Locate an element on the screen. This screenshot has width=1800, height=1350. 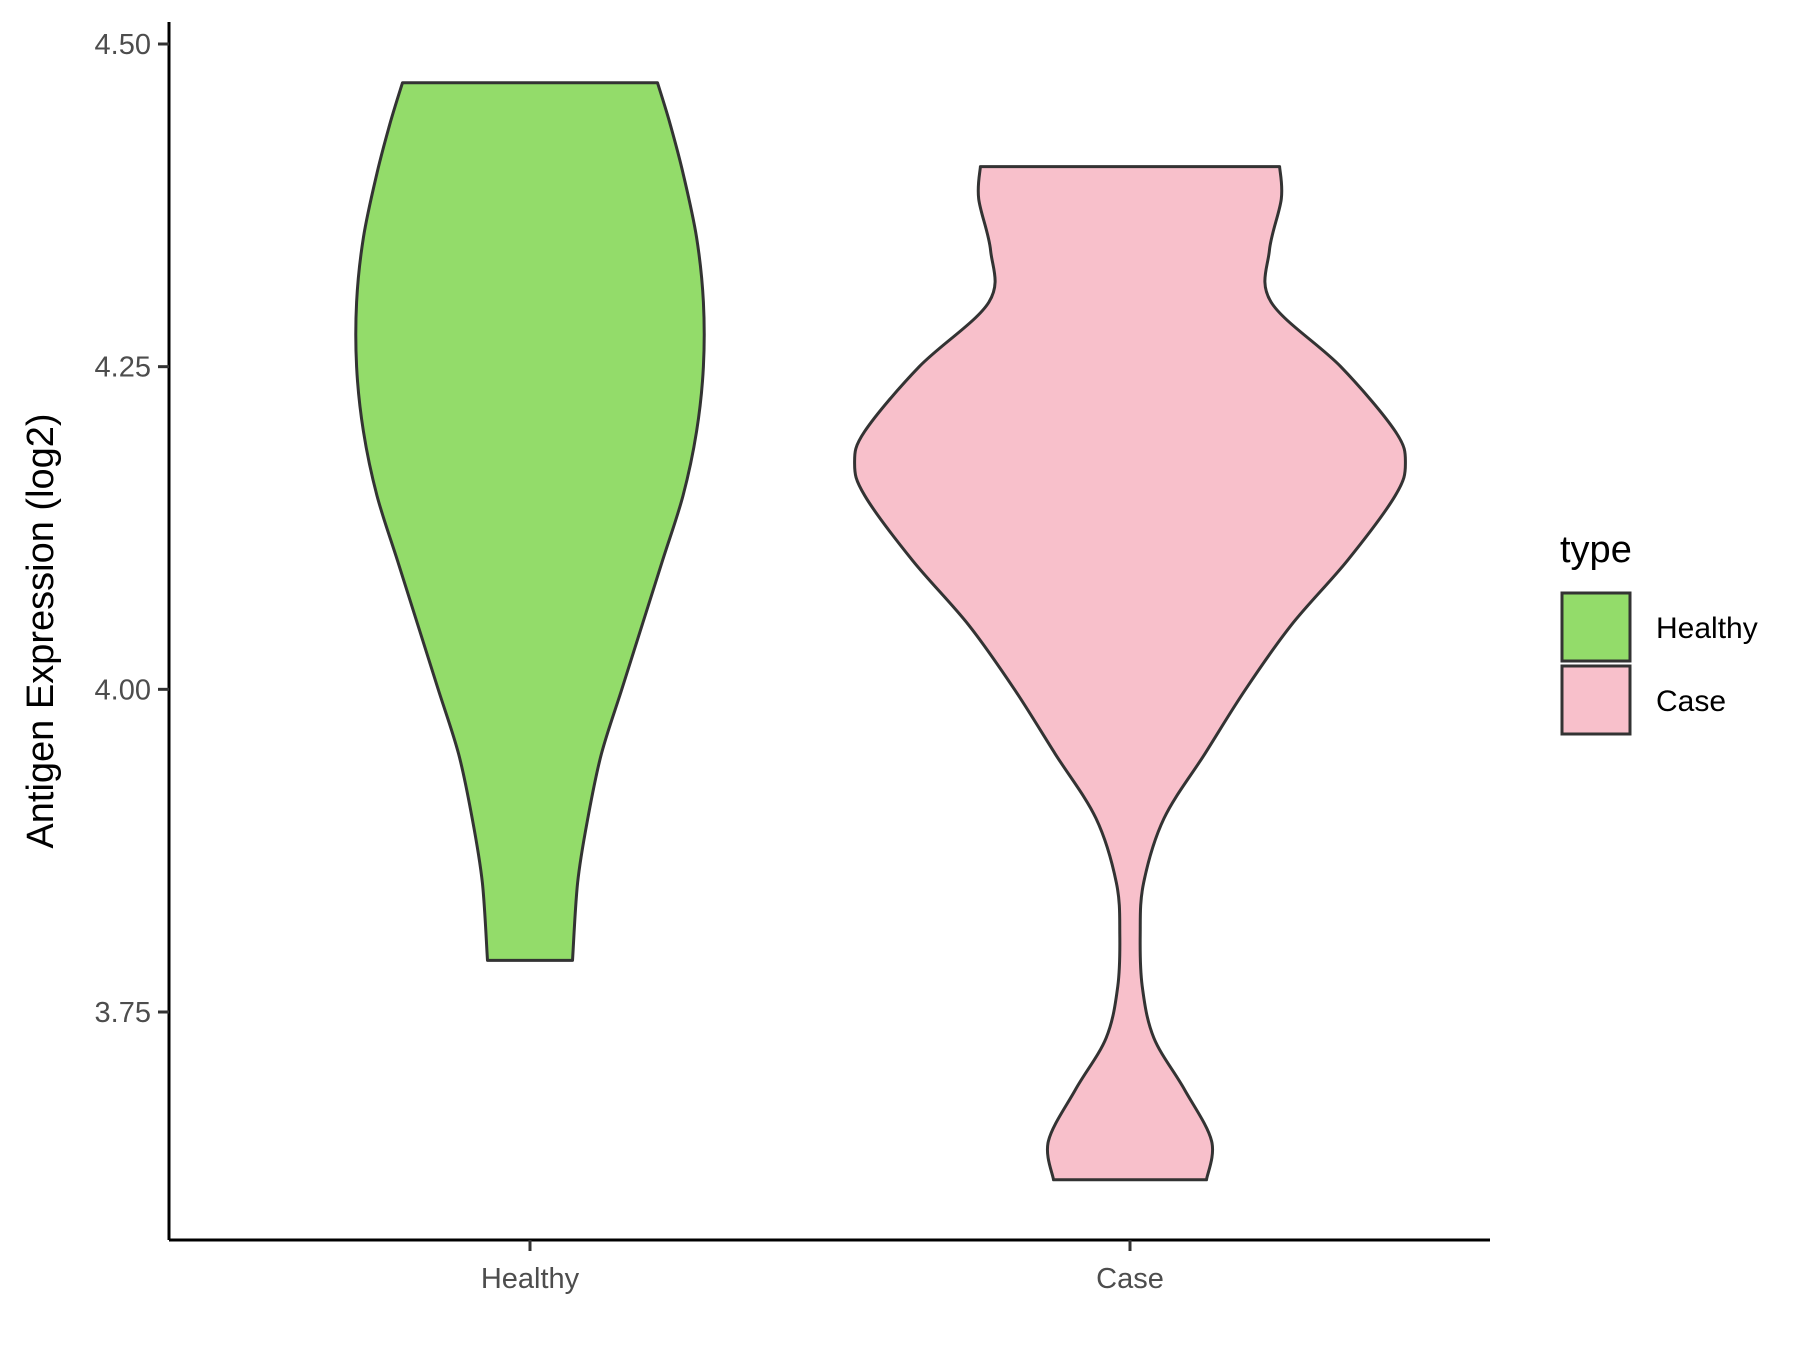
x-axis-ticks: Healthy Case is located at coordinates (822, 1267).